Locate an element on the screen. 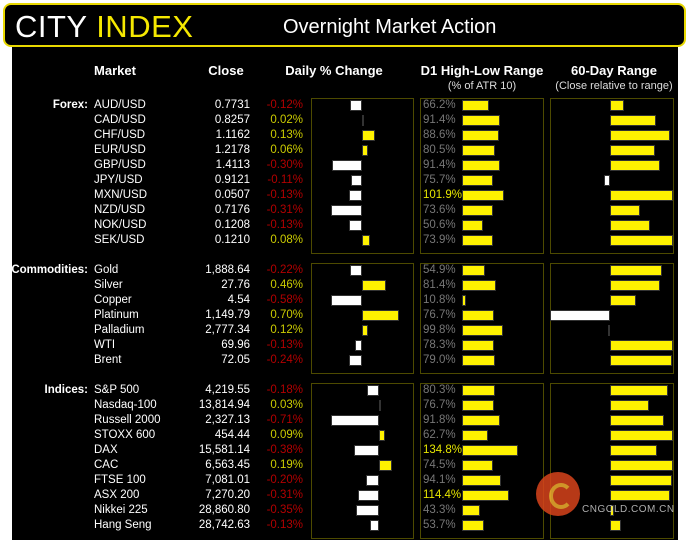 The height and width of the screenshot is (540, 692). d1-range-value: 50.6% is located at coordinates (439, 225).